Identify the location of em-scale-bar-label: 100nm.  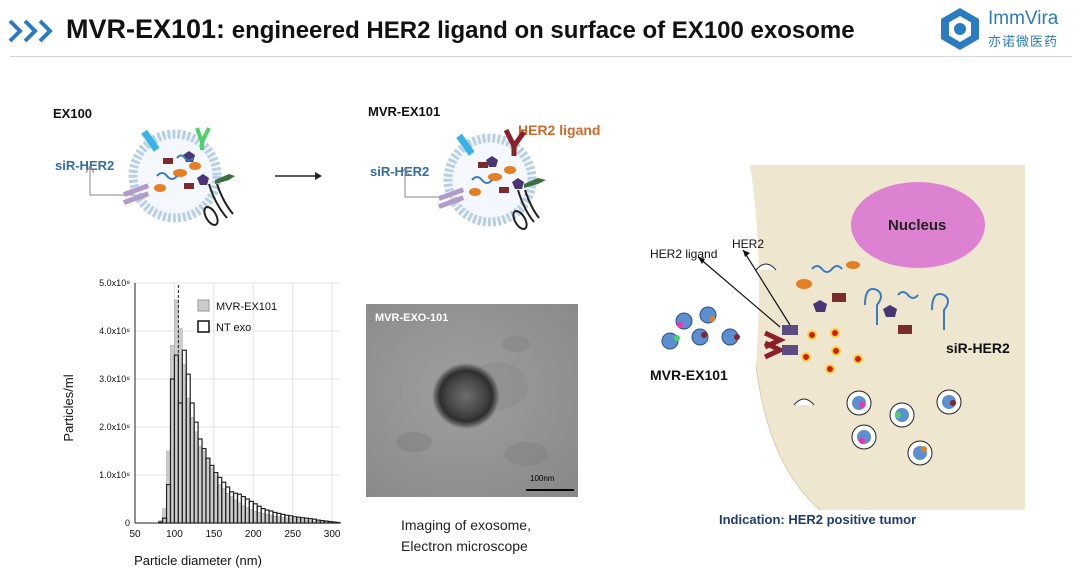
(542, 478).